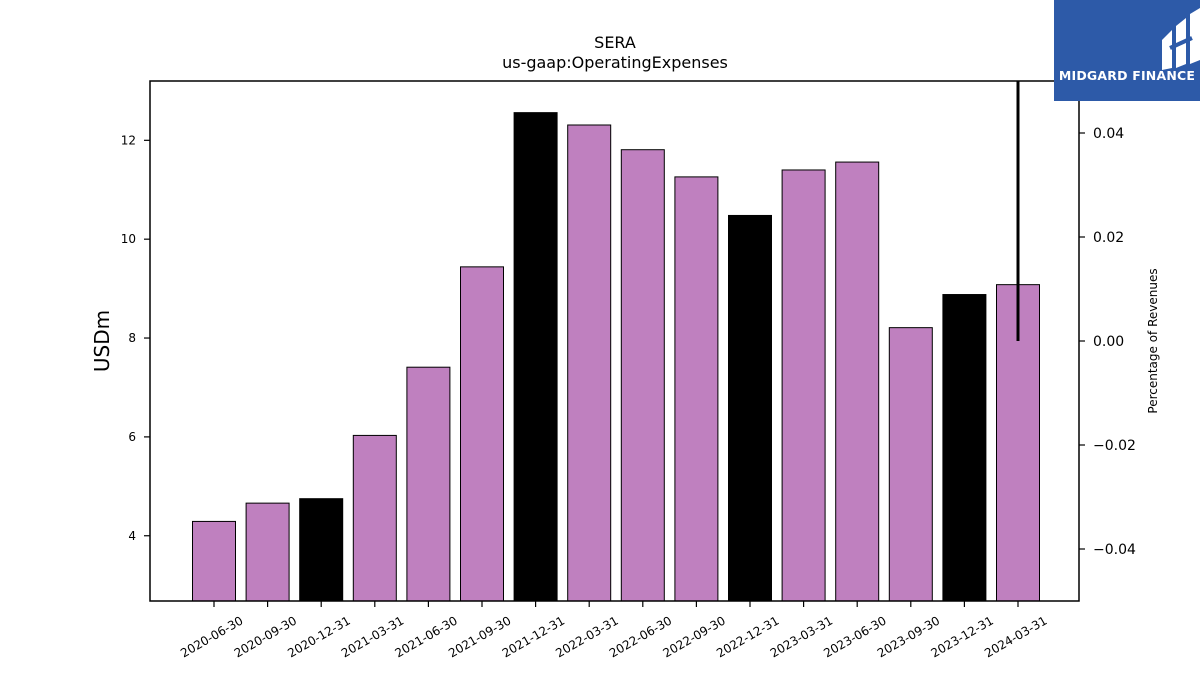  I want to click on y-tick-label: 8, so click(132, 338).